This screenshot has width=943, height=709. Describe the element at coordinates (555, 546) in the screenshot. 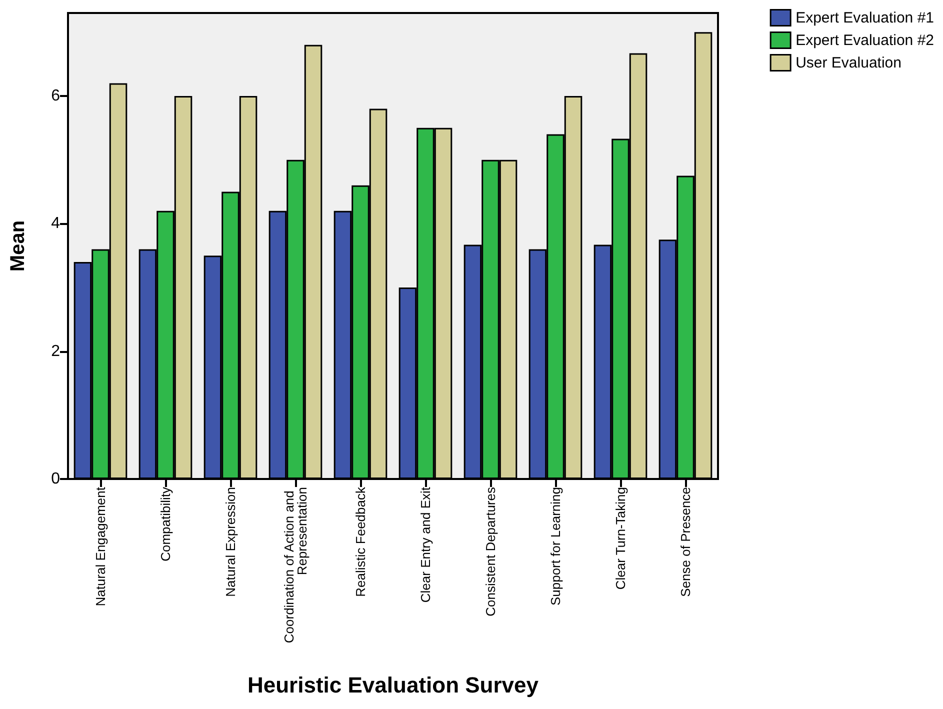

I see `x-tick-label: Support for Learning` at that location.